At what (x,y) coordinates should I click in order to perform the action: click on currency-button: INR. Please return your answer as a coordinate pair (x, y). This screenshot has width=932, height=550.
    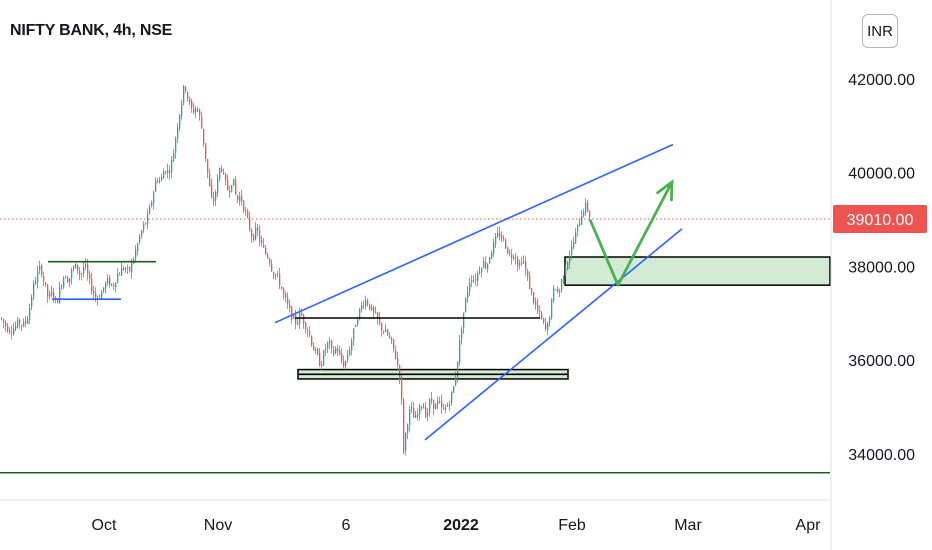
    Looking at the image, I should click on (880, 31).